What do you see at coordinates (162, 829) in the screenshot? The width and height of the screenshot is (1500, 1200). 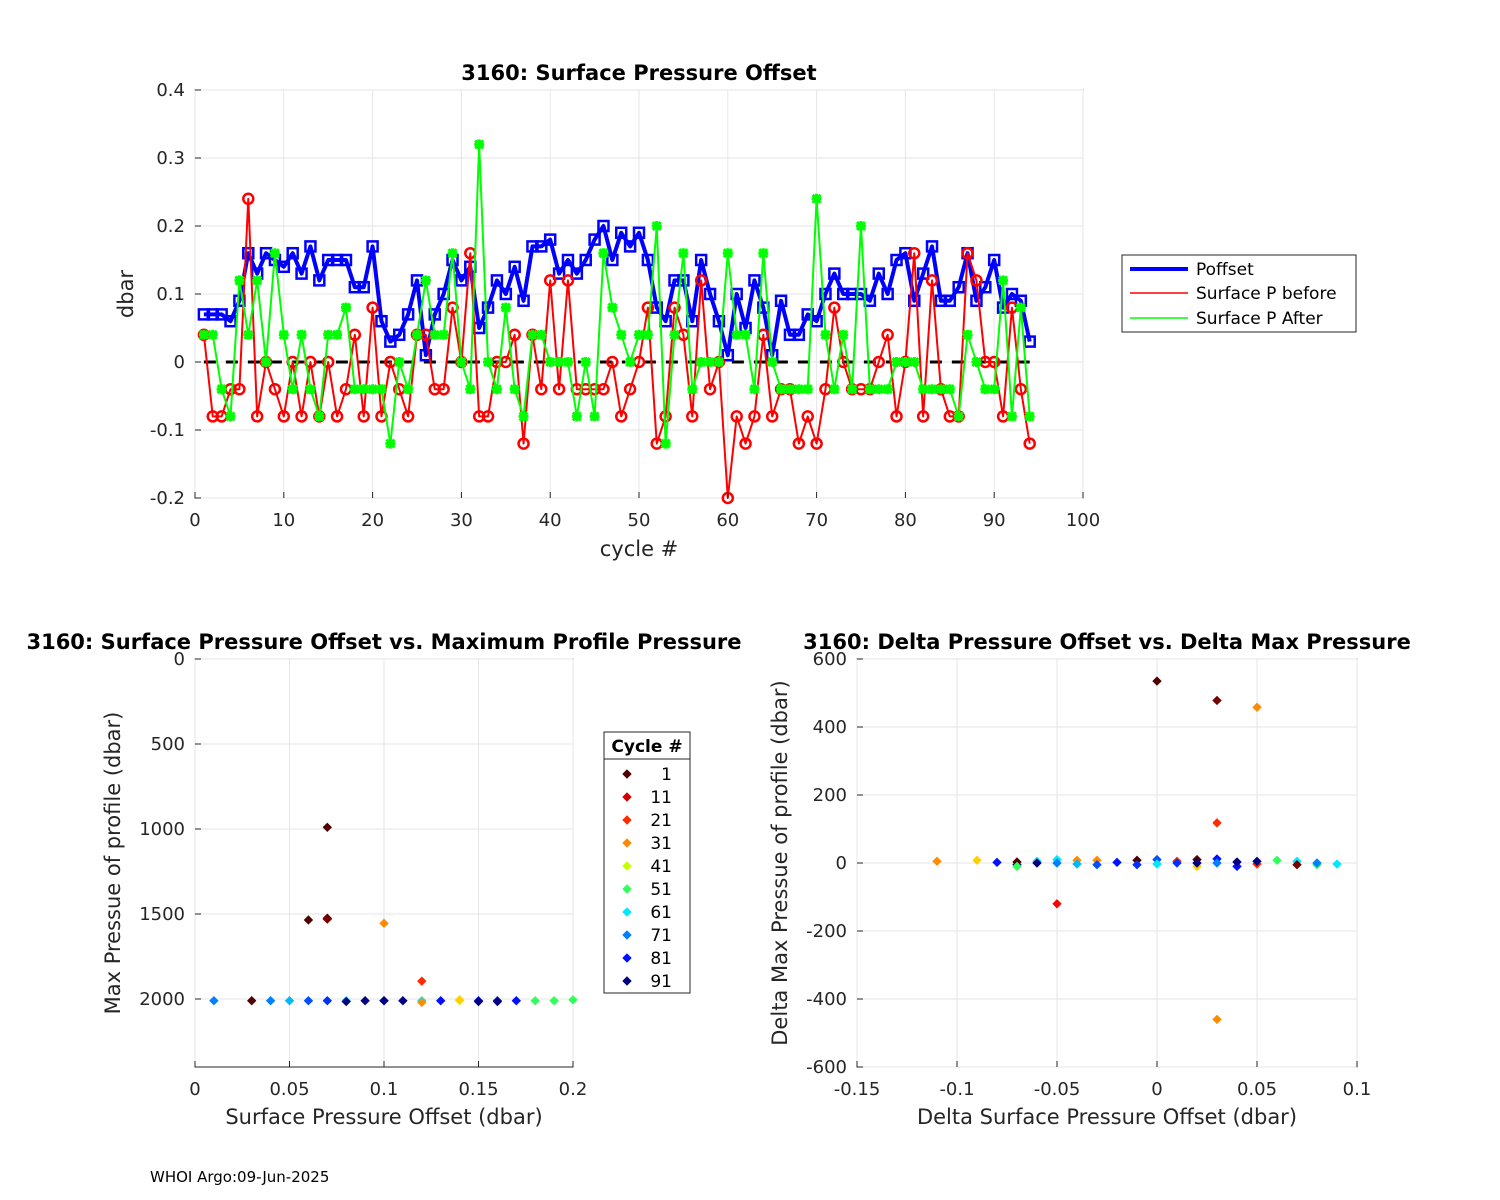 I see `y-tick-label: 1000` at bounding box center [162, 829].